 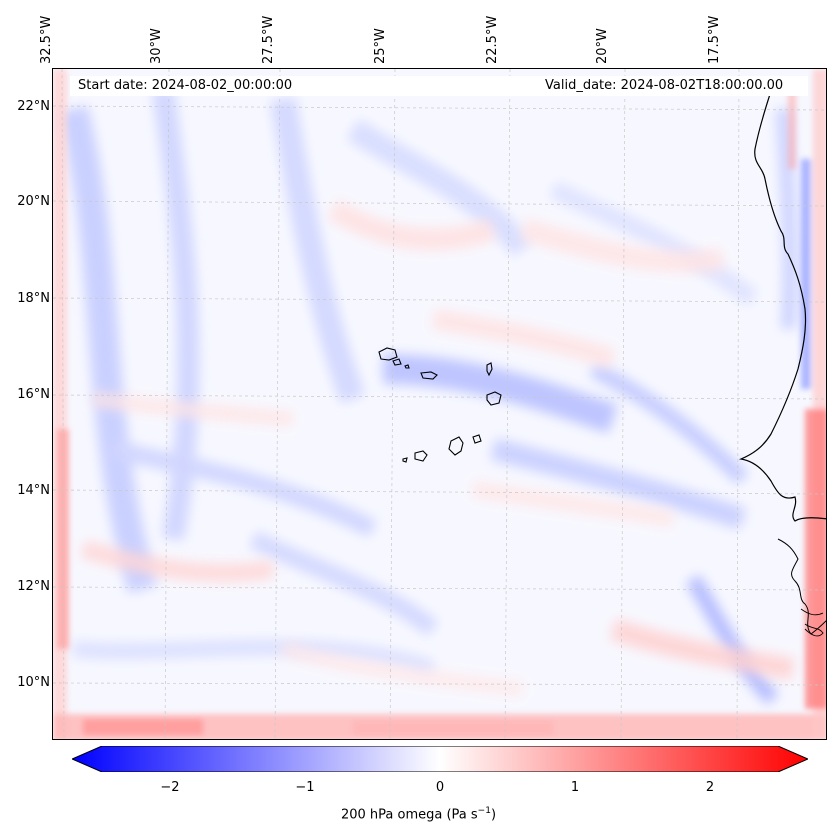 What do you see at coordinates (170, 787) in the screenshot?
I see `colorbar-tick-minus2: −2` at bounding box center [170, 787].